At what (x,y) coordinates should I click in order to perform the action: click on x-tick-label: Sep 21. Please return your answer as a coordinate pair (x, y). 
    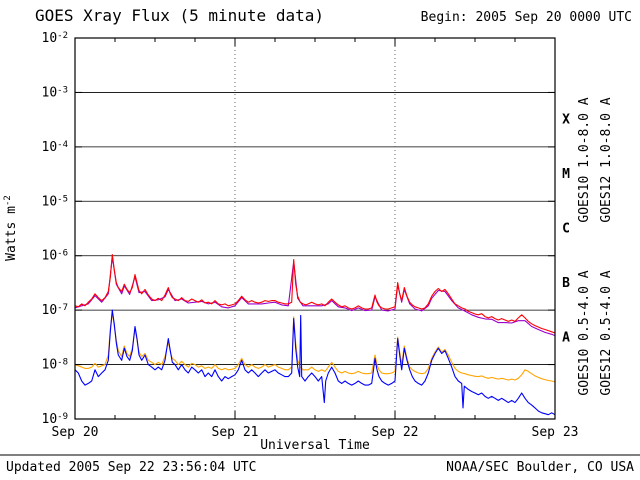
    Looking at the image, I should click on (235, 432).